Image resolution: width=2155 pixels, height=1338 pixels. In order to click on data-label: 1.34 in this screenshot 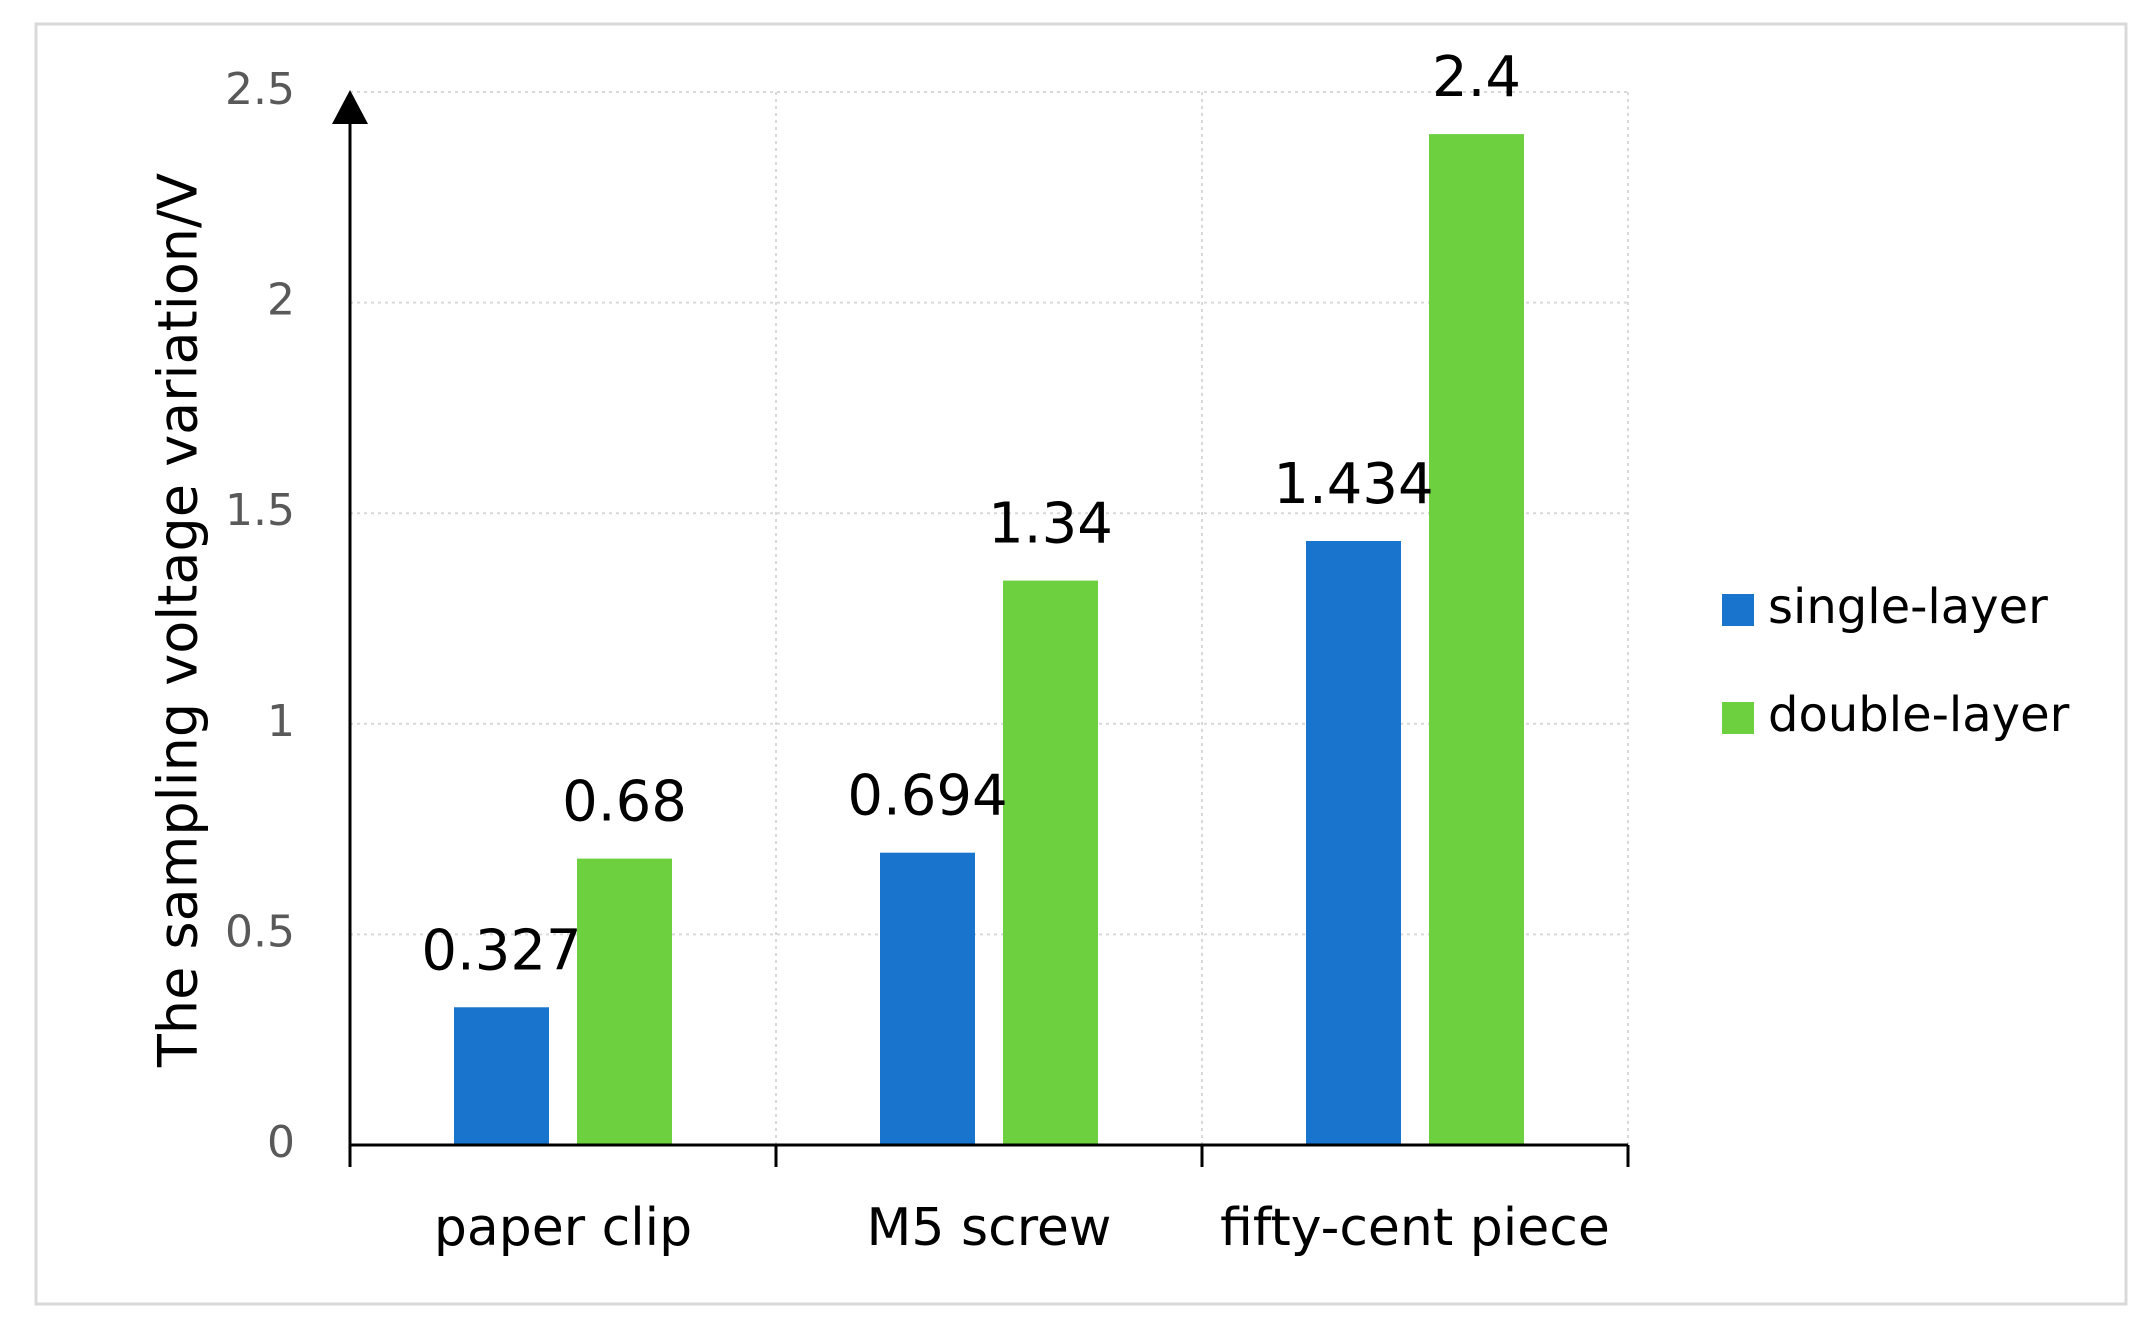, I will do `click(1050, 524)`.